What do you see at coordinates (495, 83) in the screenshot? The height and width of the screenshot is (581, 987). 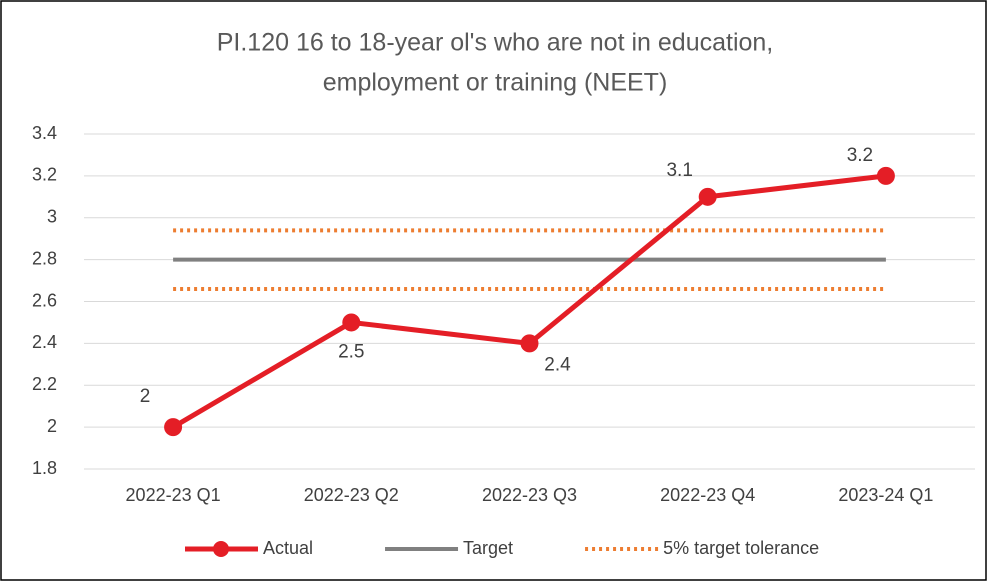 I see `chart-title: employment or training (NEET)` at bounding box center [495, 83].